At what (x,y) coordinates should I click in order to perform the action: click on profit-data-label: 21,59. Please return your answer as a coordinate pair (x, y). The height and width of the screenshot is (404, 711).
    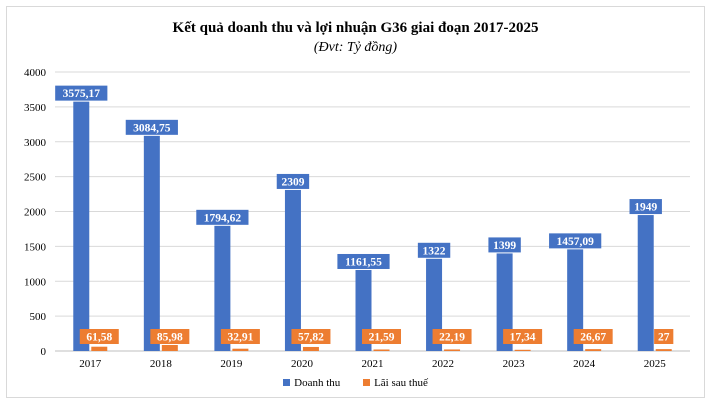
    Looking at the image, I should click on (382, 338).